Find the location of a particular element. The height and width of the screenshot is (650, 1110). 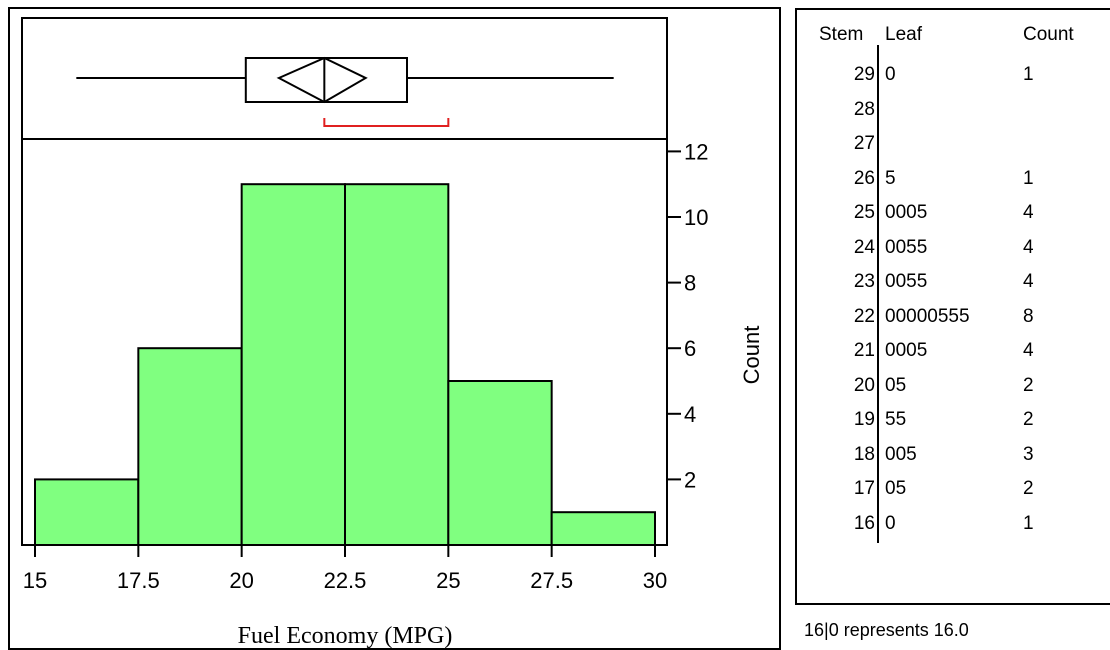

stem-leaf-row: 18 005 3 is located at coordinates (953, 459).